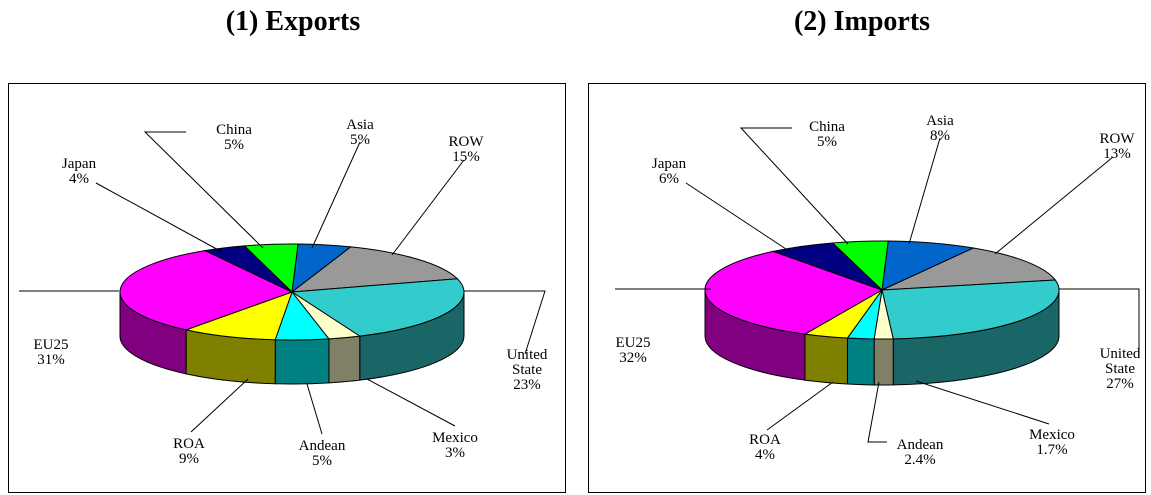 This screenshot has width=1151, height=495. Describe the element at coordinates (1052, 442) in the screenshot. I see `slice-label-mexico: Mexico 1.7%` at that location.